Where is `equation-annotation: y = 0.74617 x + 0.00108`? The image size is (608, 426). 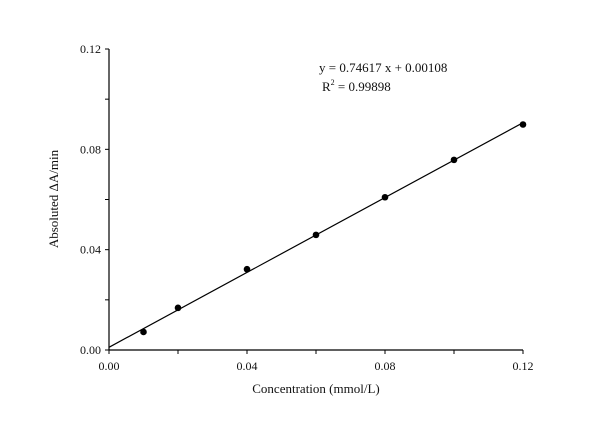
equation-annotation: y = 0.74617 x + 0.00108 is located at coordinates (383, 67).